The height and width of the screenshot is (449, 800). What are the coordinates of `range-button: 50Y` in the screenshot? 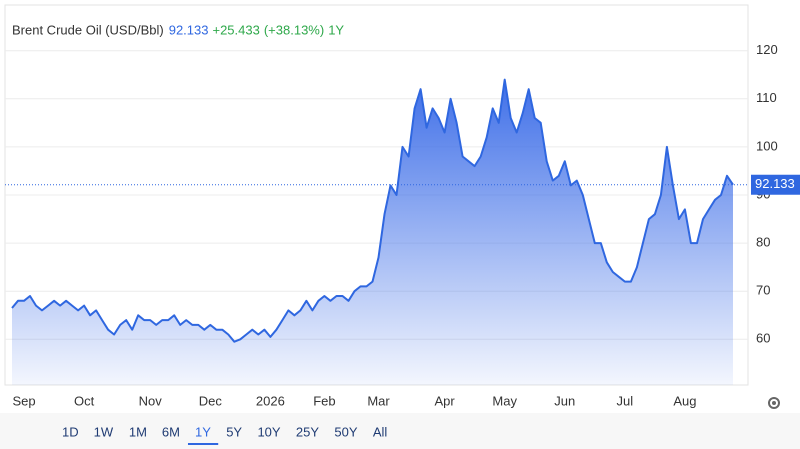 It's located at (345, 431).